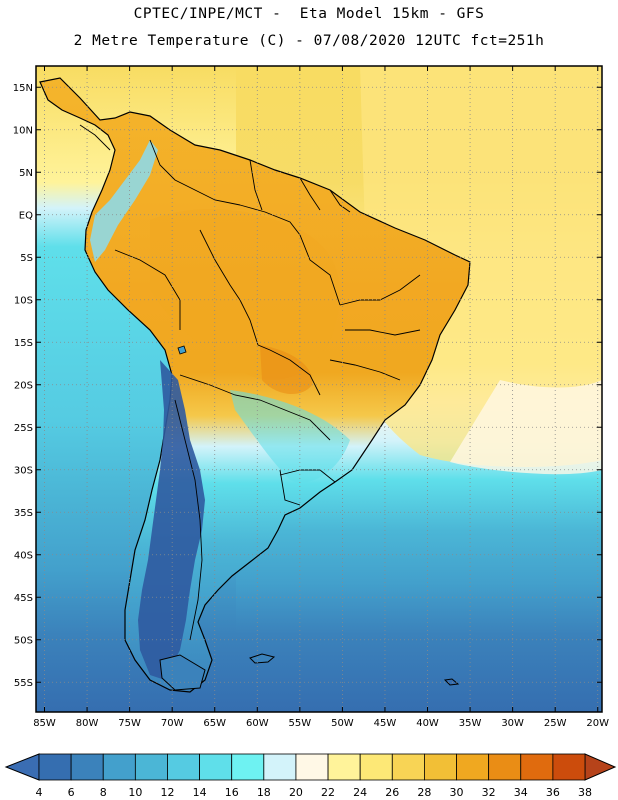 The image size is (618, 800). I want to click on lon-tick-label: 50W, so click(342, 723).